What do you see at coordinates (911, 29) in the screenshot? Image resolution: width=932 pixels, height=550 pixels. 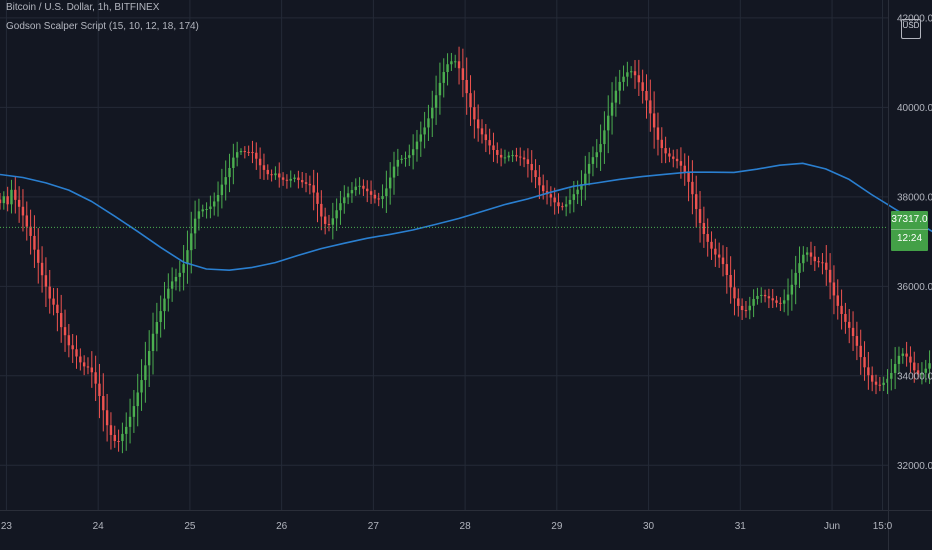 I see `currency-button: USD` at bounding box center [911, 29].